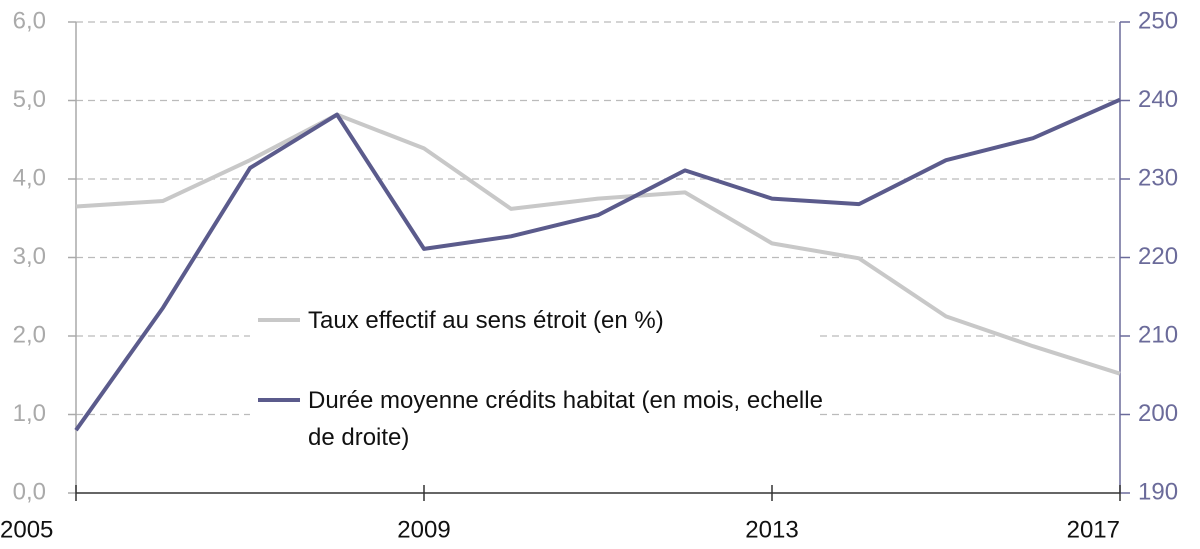 This screenshot has height=549, width=1200. What do you see at coordinates (29, 256) in the screenshot?
I see `y-tick-label: 3,0` at bounding box center [29, 256].